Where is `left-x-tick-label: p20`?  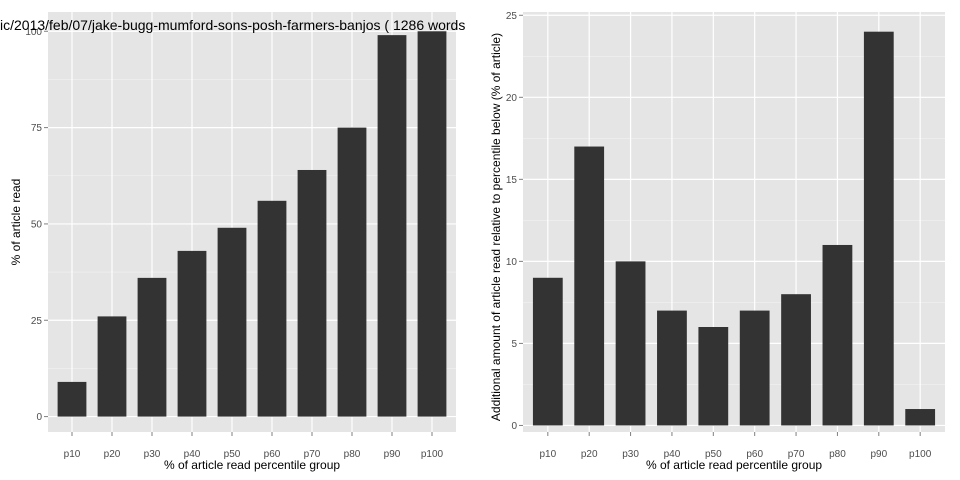
left-x-tick-label: p20 is located at coordinates (112, 454).